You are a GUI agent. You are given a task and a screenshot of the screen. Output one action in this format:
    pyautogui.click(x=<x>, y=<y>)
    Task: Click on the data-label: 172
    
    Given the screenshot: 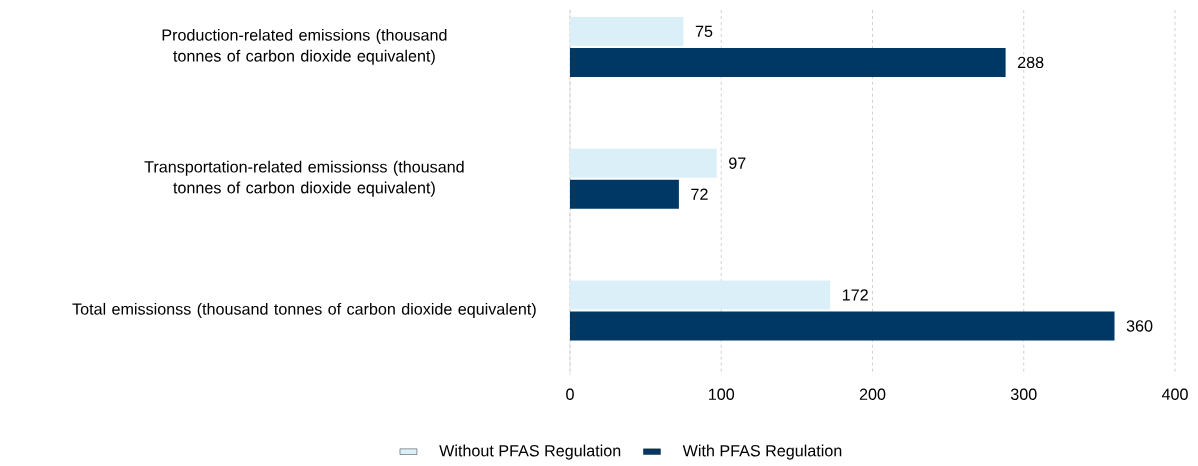 What is the action you would take?
    pyautogui.click(x=855, y=295)
    